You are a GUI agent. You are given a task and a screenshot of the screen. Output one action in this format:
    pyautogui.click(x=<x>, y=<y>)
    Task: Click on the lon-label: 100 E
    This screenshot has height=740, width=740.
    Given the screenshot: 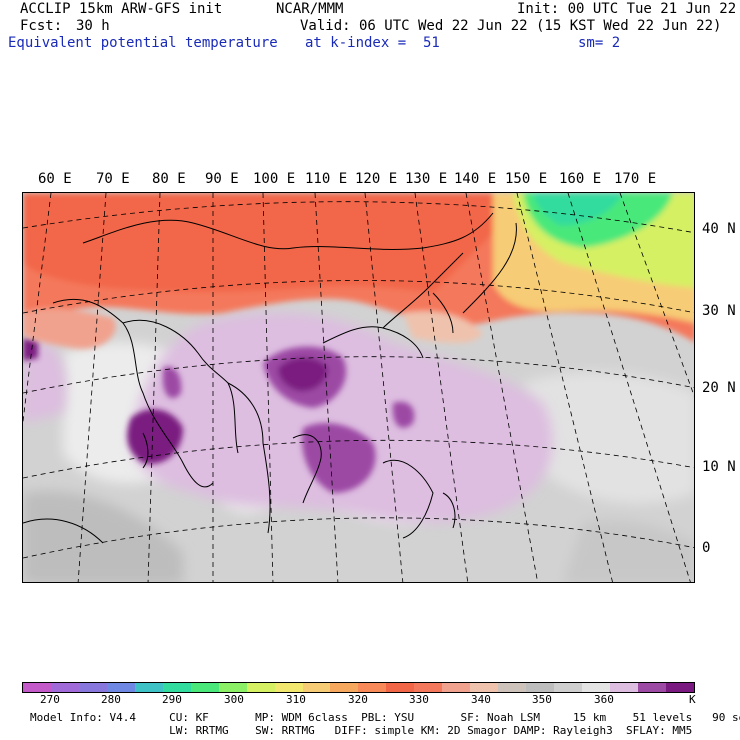 What is the action you would take?
    pyautogui.click(x=274, y=179)
    